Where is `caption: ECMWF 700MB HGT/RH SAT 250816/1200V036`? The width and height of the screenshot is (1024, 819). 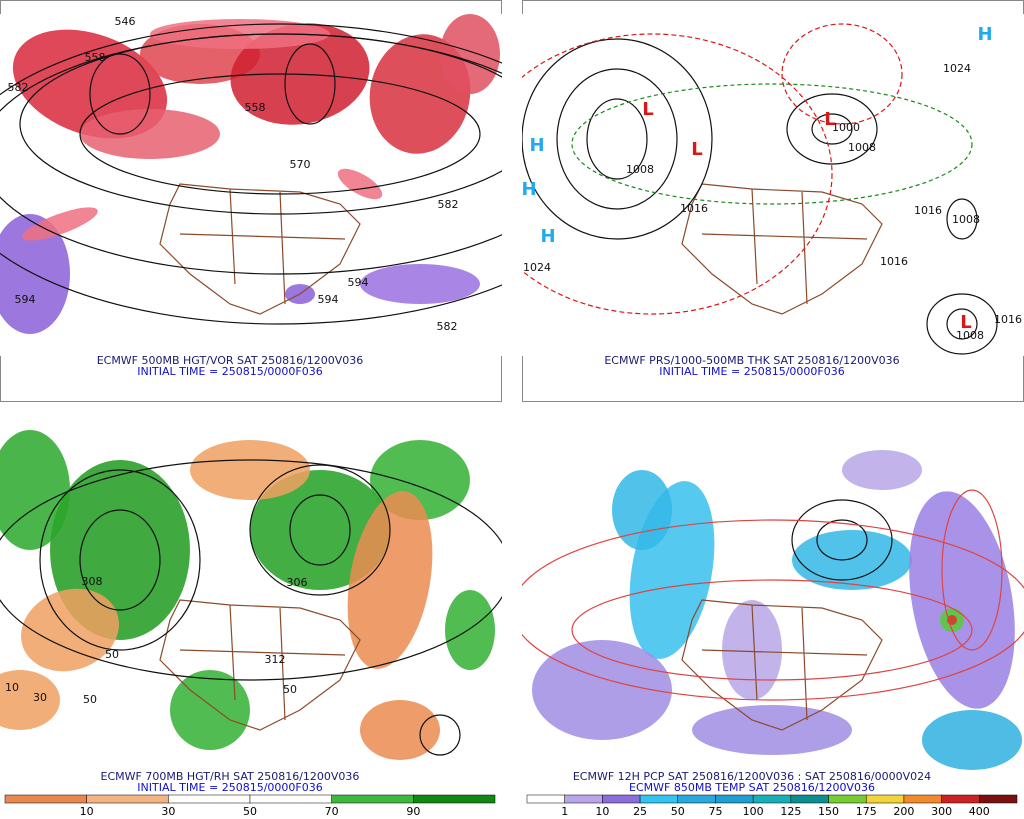
caption: ECMWF 700MB HGT/RH SAT 250816/1200V036 is located at coordinates (230, 776).